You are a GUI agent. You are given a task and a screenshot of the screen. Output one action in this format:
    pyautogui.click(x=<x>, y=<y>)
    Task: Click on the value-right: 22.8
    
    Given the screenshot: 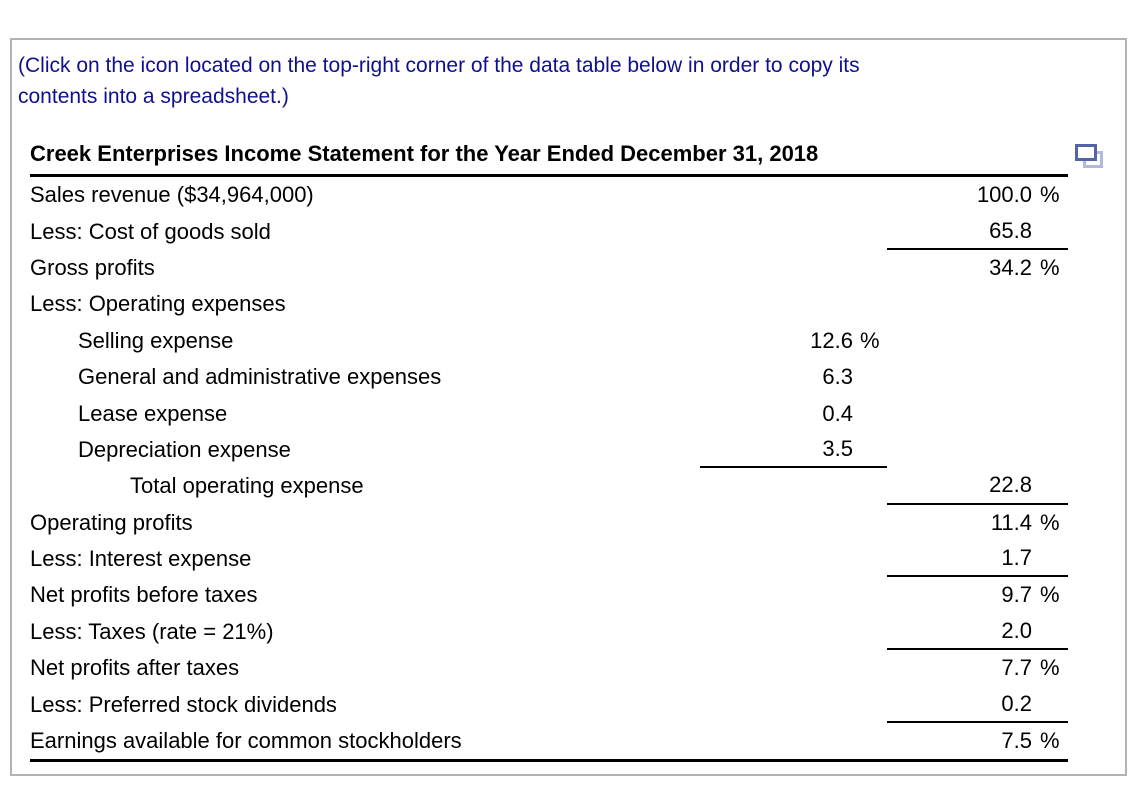 What is the action you would take?
    pyautogui.click(x=1010, y=485)
    